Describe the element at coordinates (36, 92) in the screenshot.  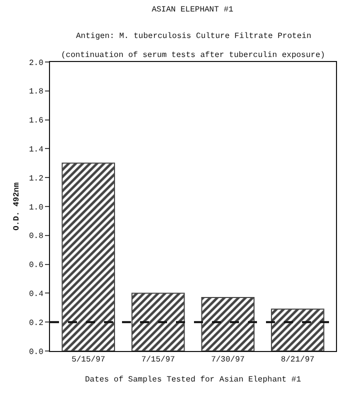
I see `y-tick-label: 1.8` at that location.